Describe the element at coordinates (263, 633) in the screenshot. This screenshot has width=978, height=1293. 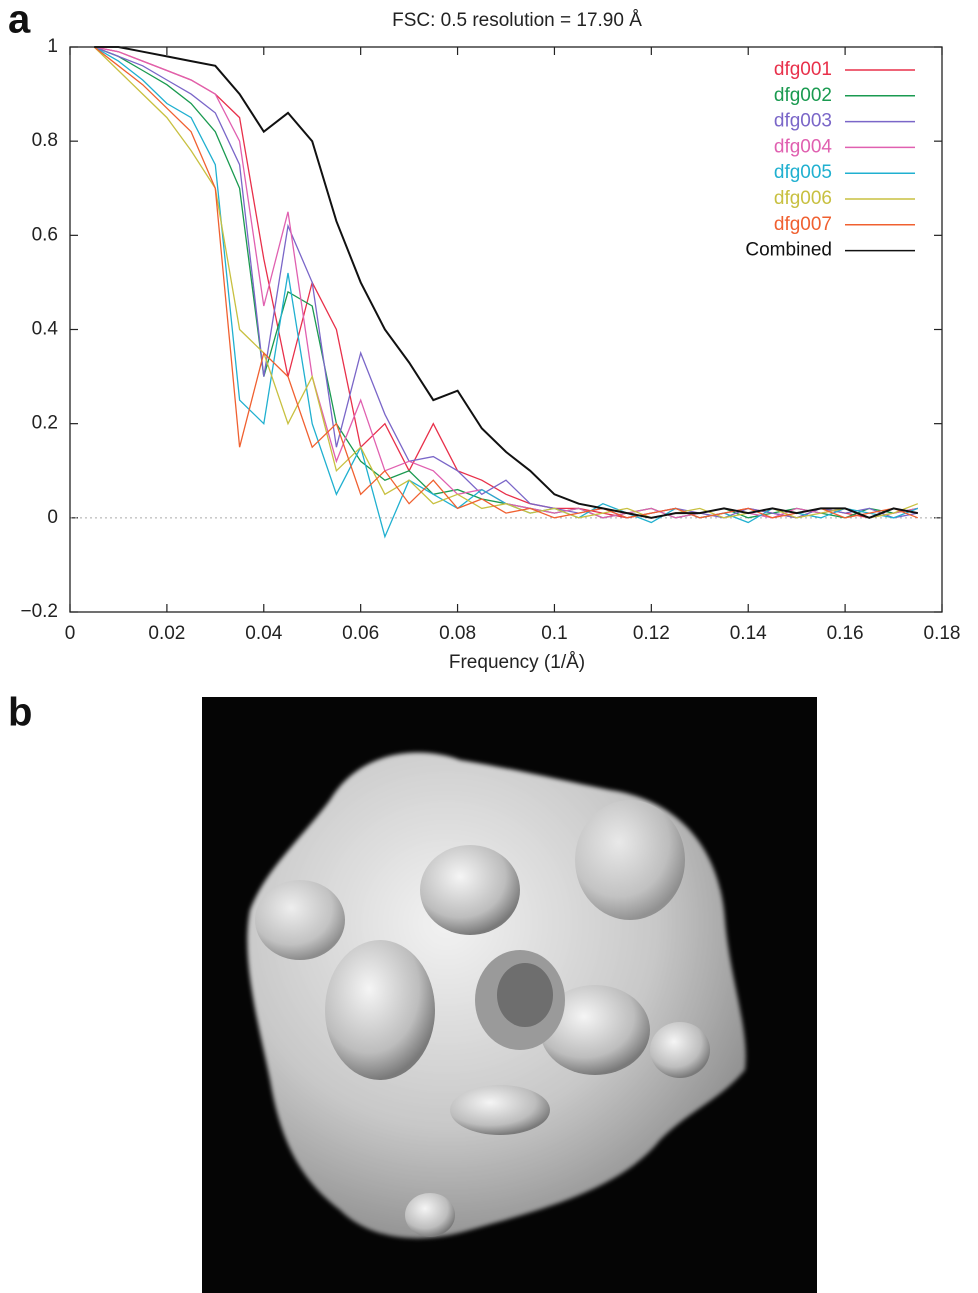
I see `x-tick-label: 0.04` at that location.